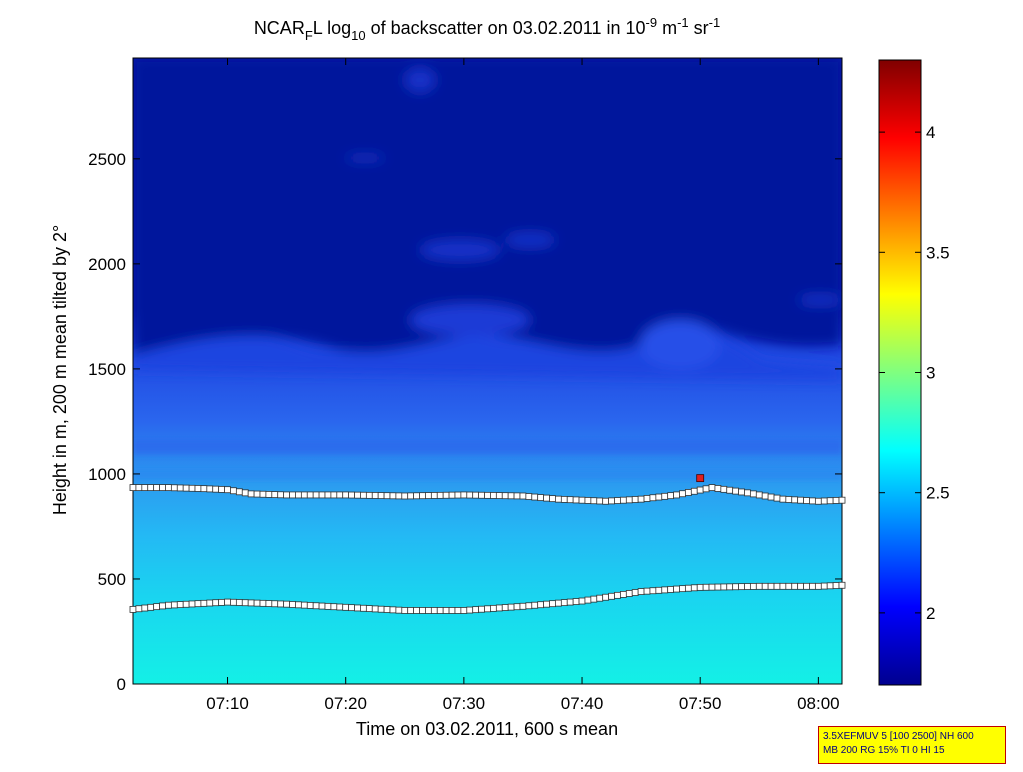 Image resolution: width=1023 pixels, height=772 pixels. What do you see at coordinates (487, 729) in the screenshot?
I see `x-axis-label: Time on 03.02.2011, 600 s mean` at bounding box center [487, 729].